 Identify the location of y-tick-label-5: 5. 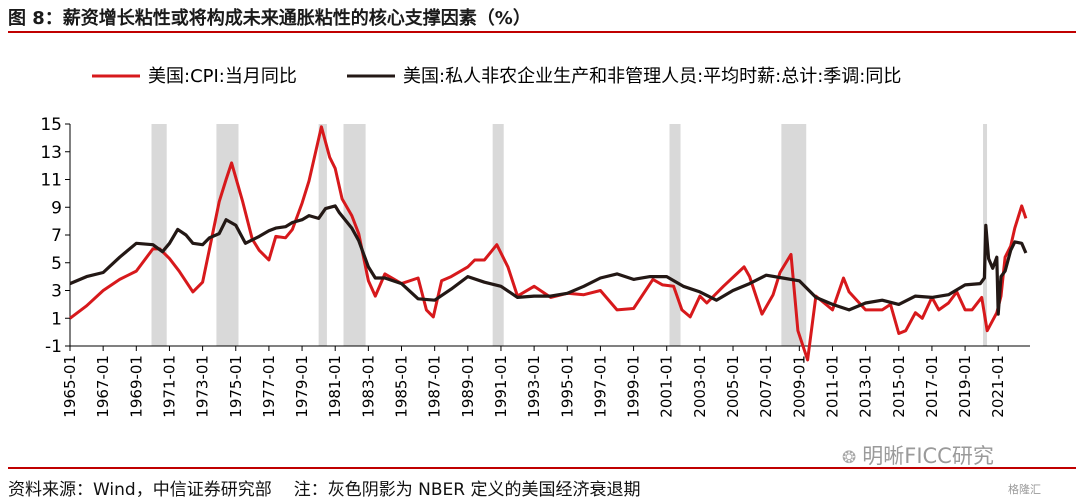
(56, 264).